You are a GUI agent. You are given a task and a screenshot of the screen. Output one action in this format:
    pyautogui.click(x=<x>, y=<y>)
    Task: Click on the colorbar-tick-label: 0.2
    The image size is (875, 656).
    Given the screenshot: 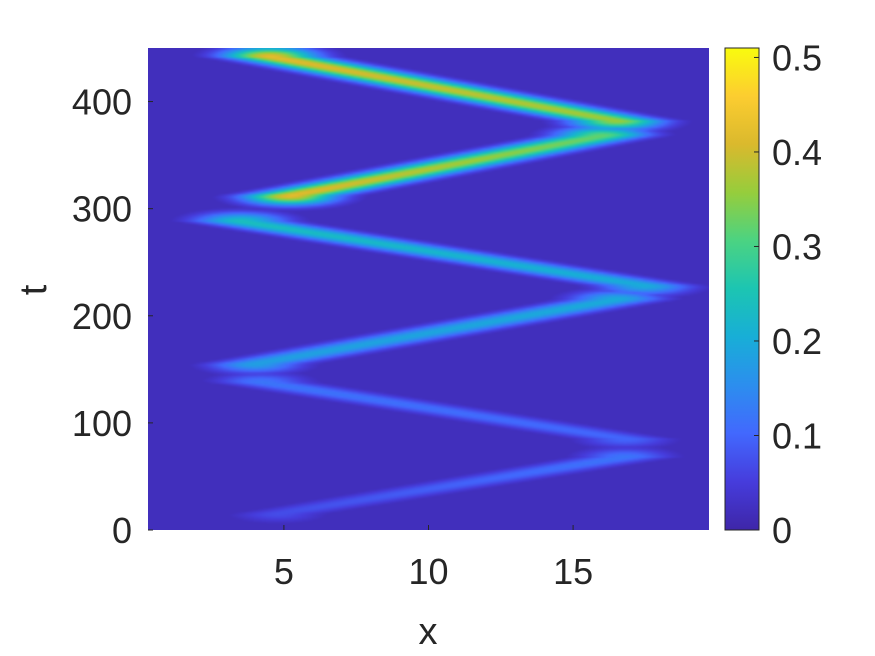 What is the action you would take?
    pyautogui.click(x=797, y=341)
    